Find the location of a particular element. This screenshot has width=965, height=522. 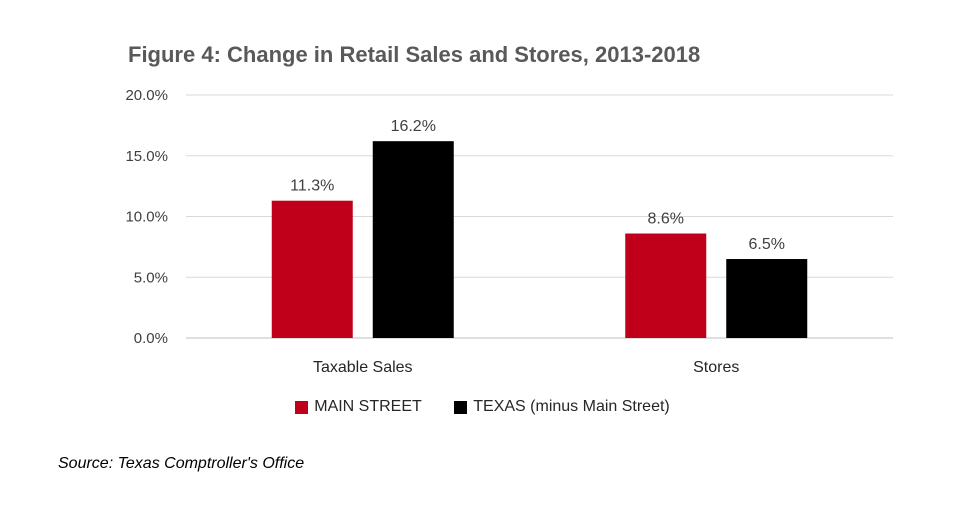

data-label: 6.5% is located at coordinates (767, 244).